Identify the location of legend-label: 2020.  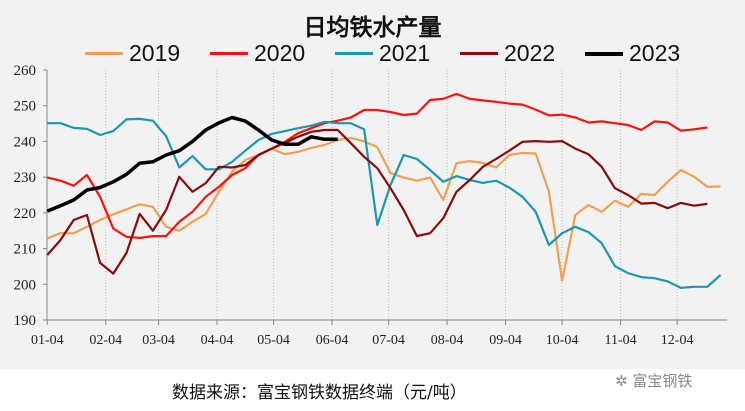
(280, 53).